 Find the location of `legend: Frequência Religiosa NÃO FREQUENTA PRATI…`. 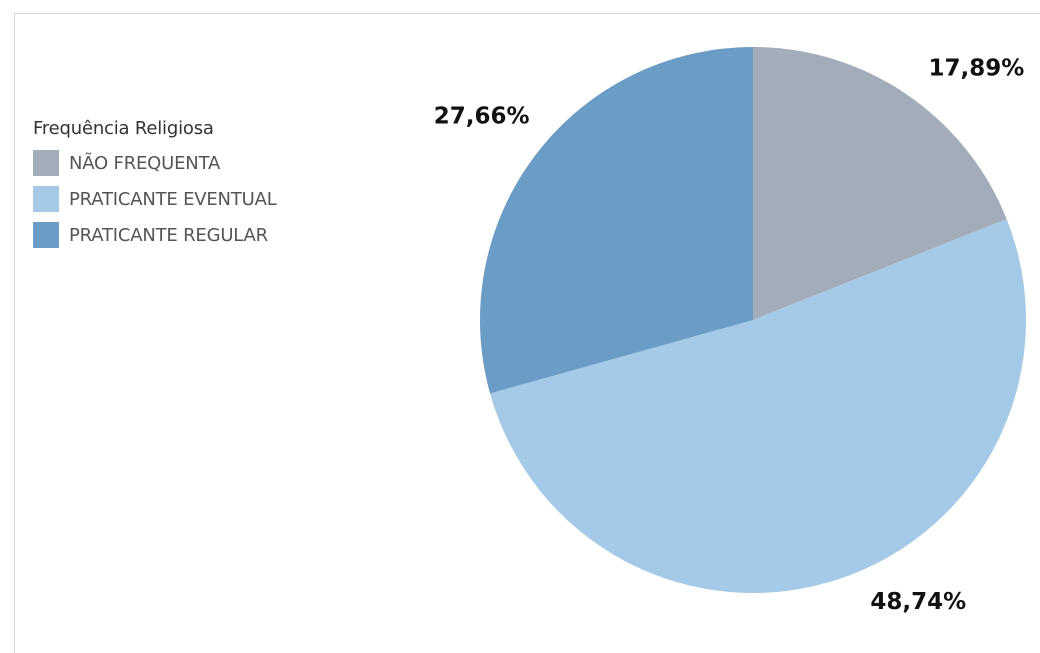

legend: Frequência Religiosa NÃO FREQUENTA PRATI… is located at coordinates (155, 186).